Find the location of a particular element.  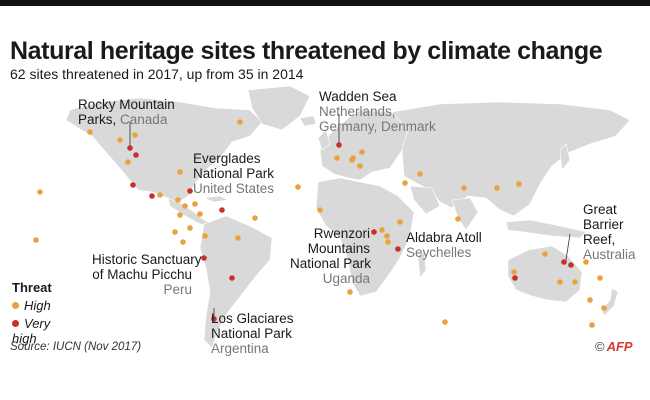

top-bar is located at coordinates (325, 3).